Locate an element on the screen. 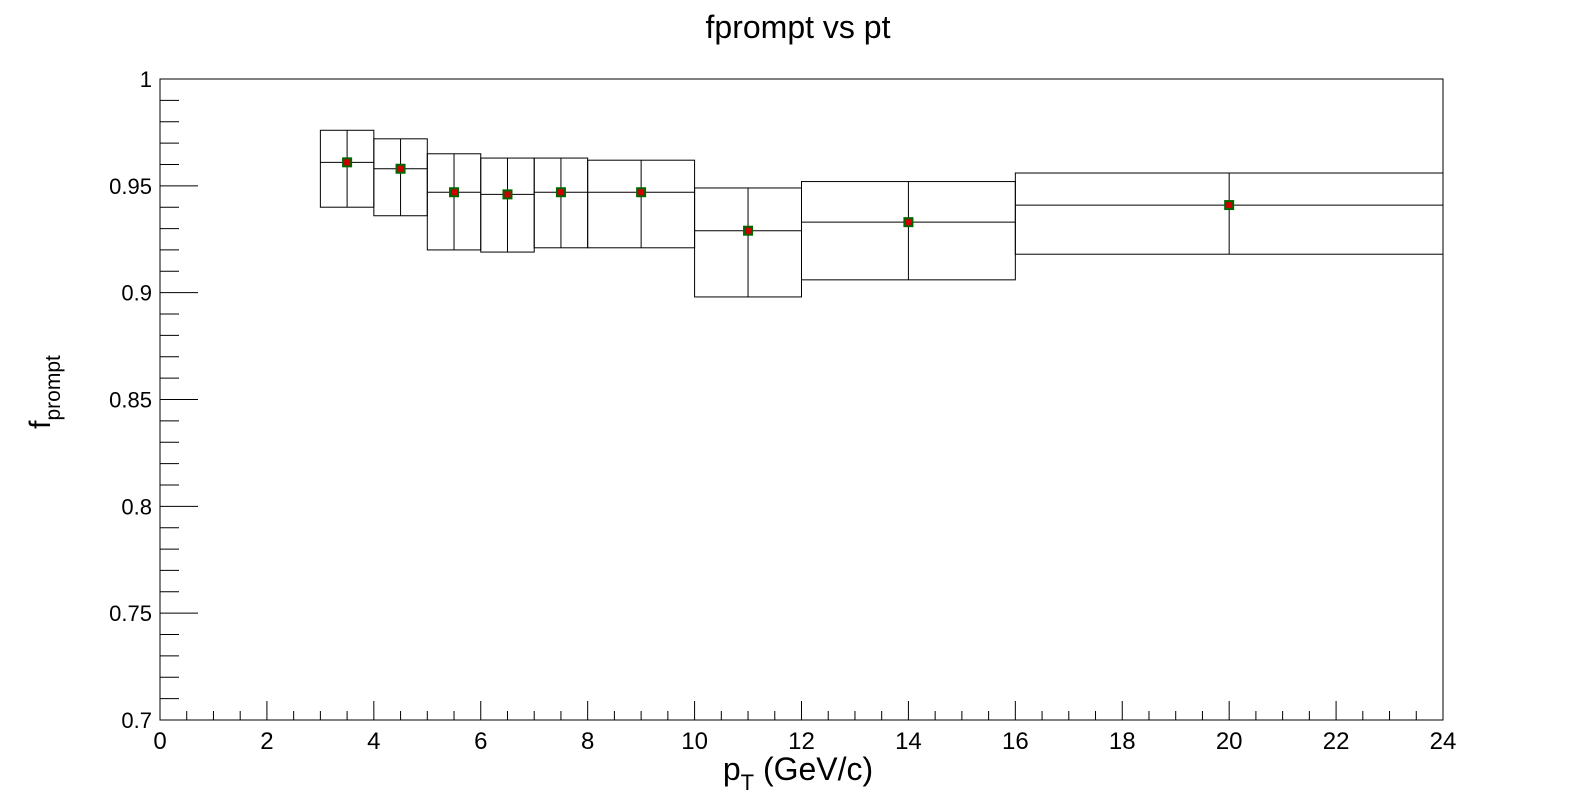 The height and width of the screenshot is (798, 1596). x-tick-label: 22 is located at coordinates (1336, 741).